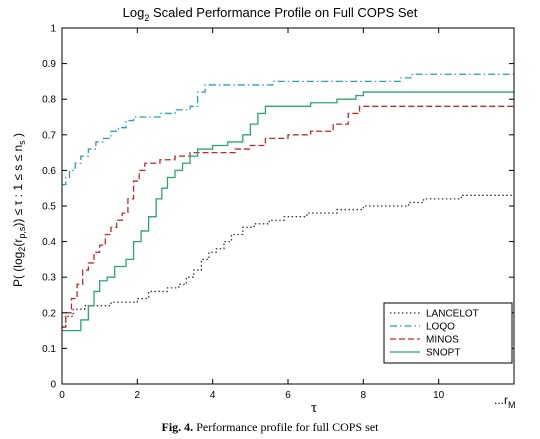 Image resolution: width=540 pixels, height=439 pixels. I want to click on y-tick-label: 0.2, so click(49, 313).